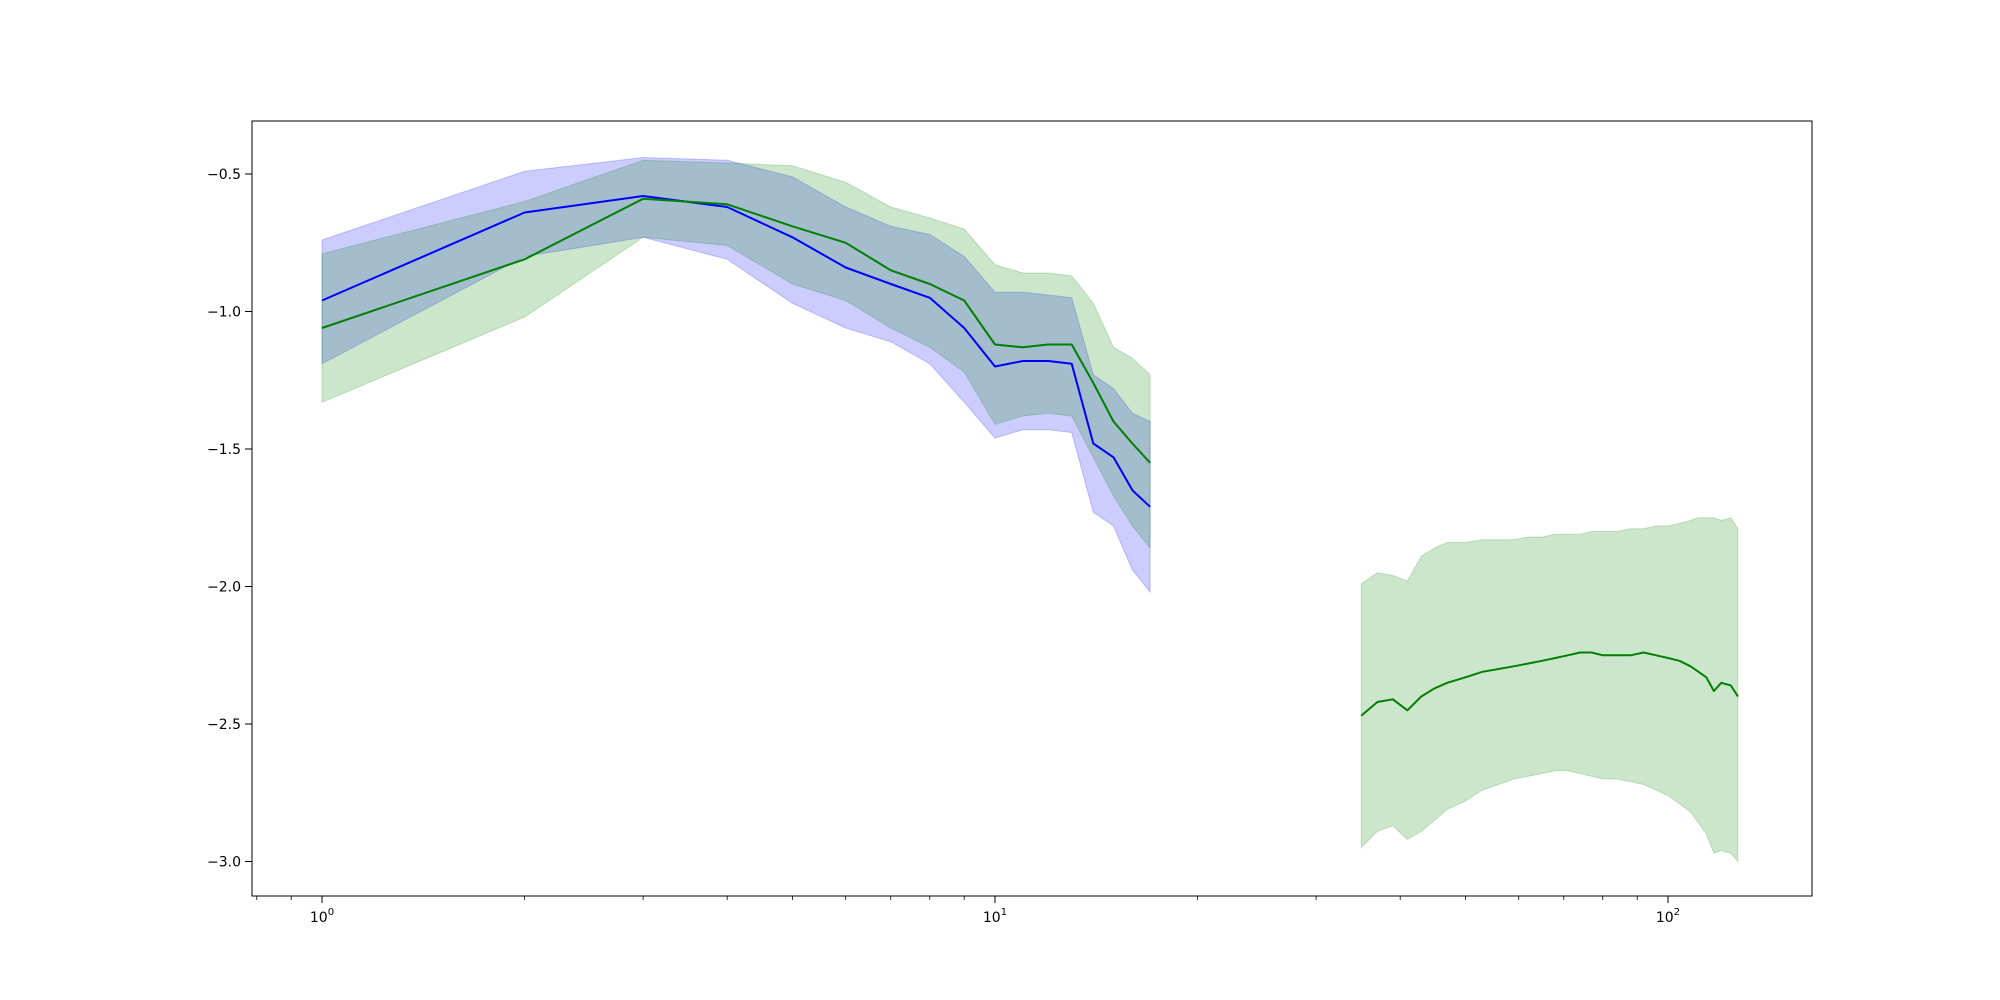 The image size is (2000, 1000). What do you see at coordinates (224, 863) in the screenshot?
I see `y-tick-label: −3.0` at bounding box center [224, 863].